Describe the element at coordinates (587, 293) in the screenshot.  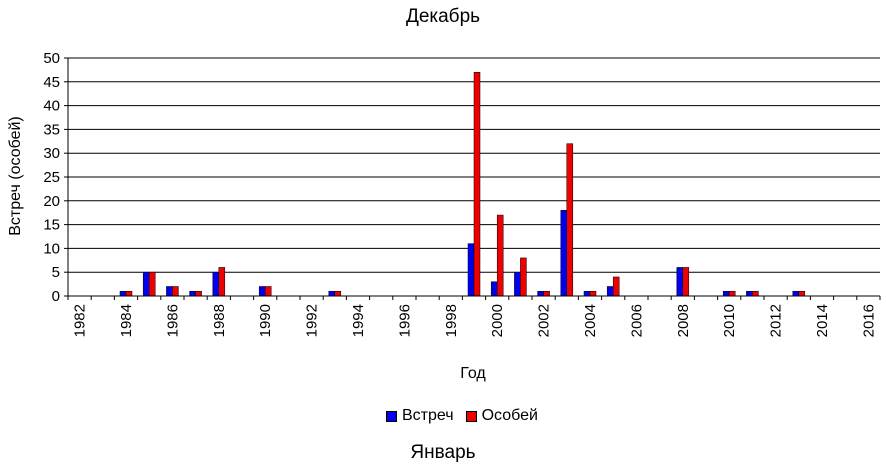
I see `bar-vstrech-2004` at that location.